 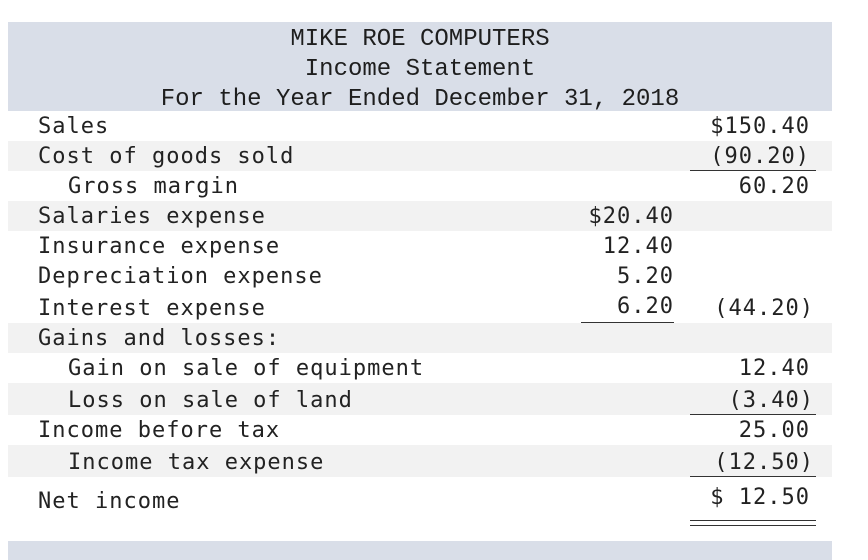 I want to click on row-total: (44.20), so click(x=764, y=308).